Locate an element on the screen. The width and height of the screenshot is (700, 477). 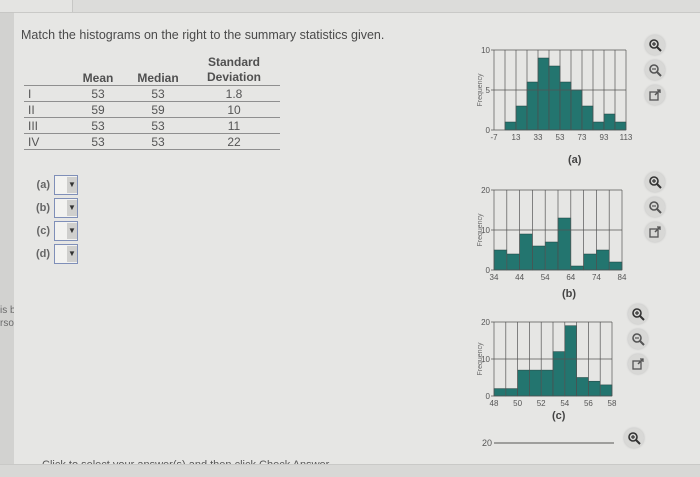
stats-row: II 59 59 10 is located at coordinates (152, 109).